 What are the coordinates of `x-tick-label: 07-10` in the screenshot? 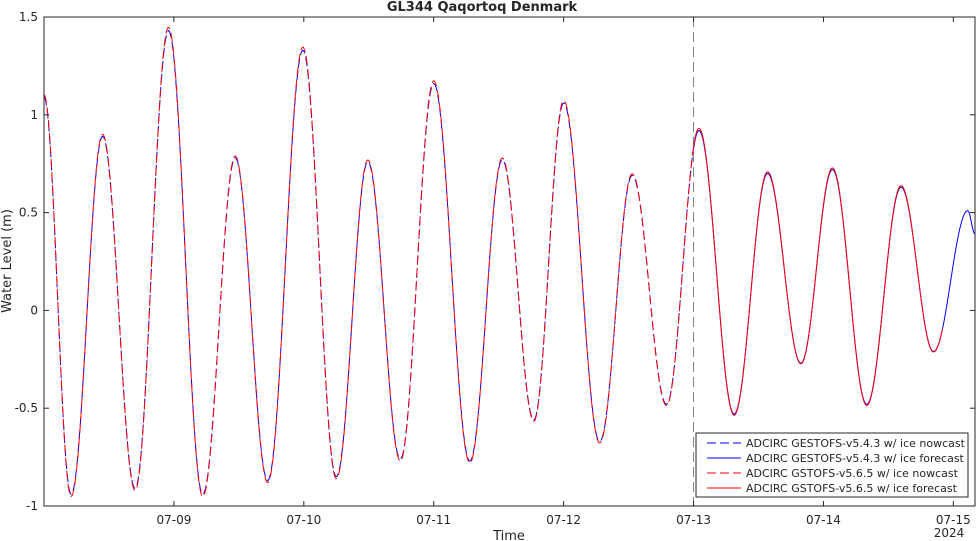 It's located at (303, 520).